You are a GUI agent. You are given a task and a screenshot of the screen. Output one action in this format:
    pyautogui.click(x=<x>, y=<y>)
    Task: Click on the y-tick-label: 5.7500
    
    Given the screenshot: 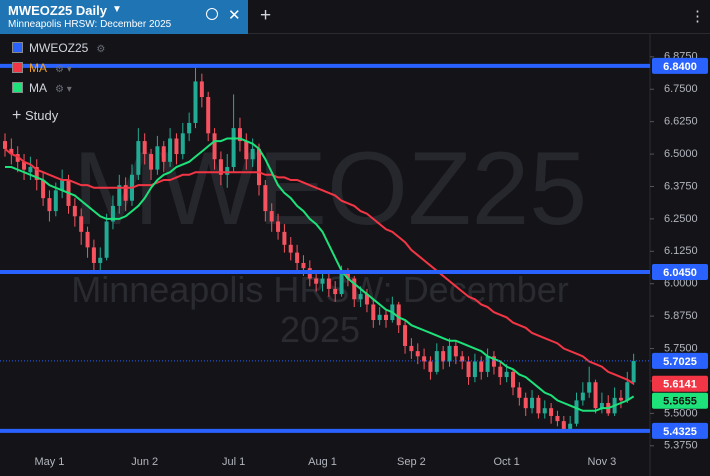 What is the action you would take?
    pyautogui.click(x=681, y=348)
    